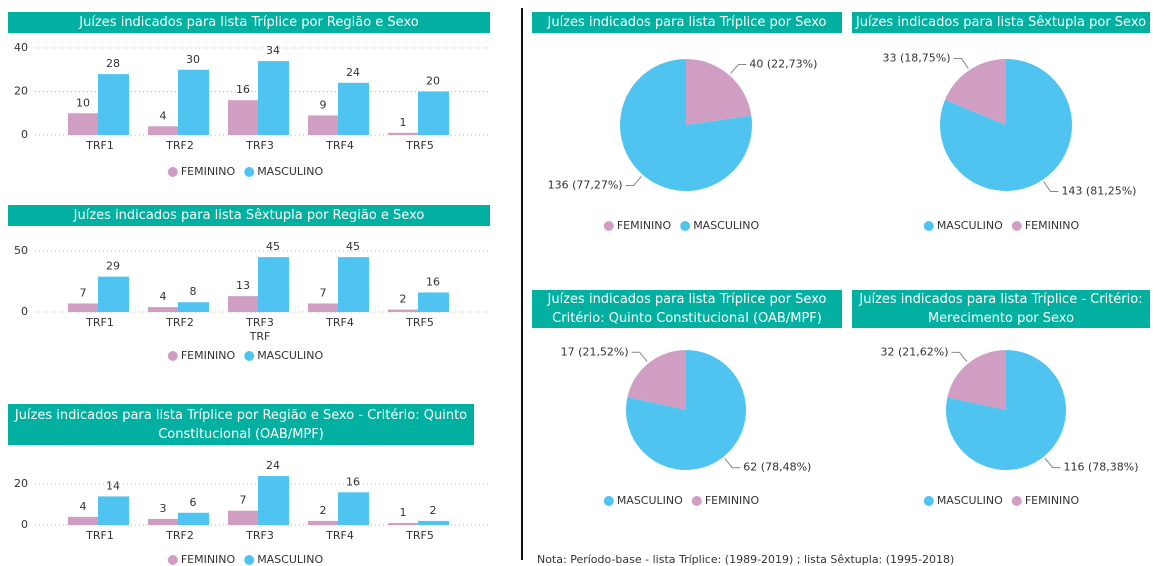 The width and height of the screenshot is (1153, 566). Describe the element at coordinates (21, 91) in the screenshot. I see `y-tick-label: 20` at that location.